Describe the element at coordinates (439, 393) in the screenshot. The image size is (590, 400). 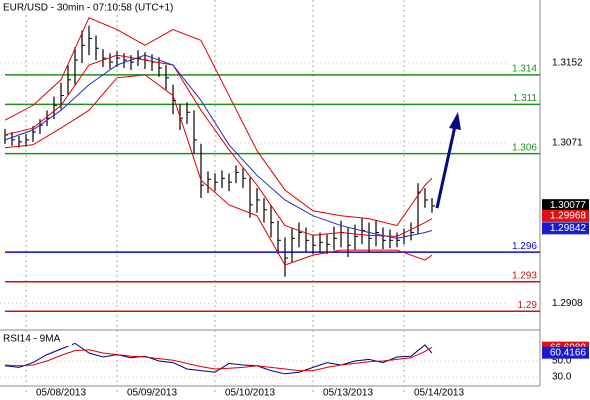
I see `x-tick-label: 05/14/2013` at that location.